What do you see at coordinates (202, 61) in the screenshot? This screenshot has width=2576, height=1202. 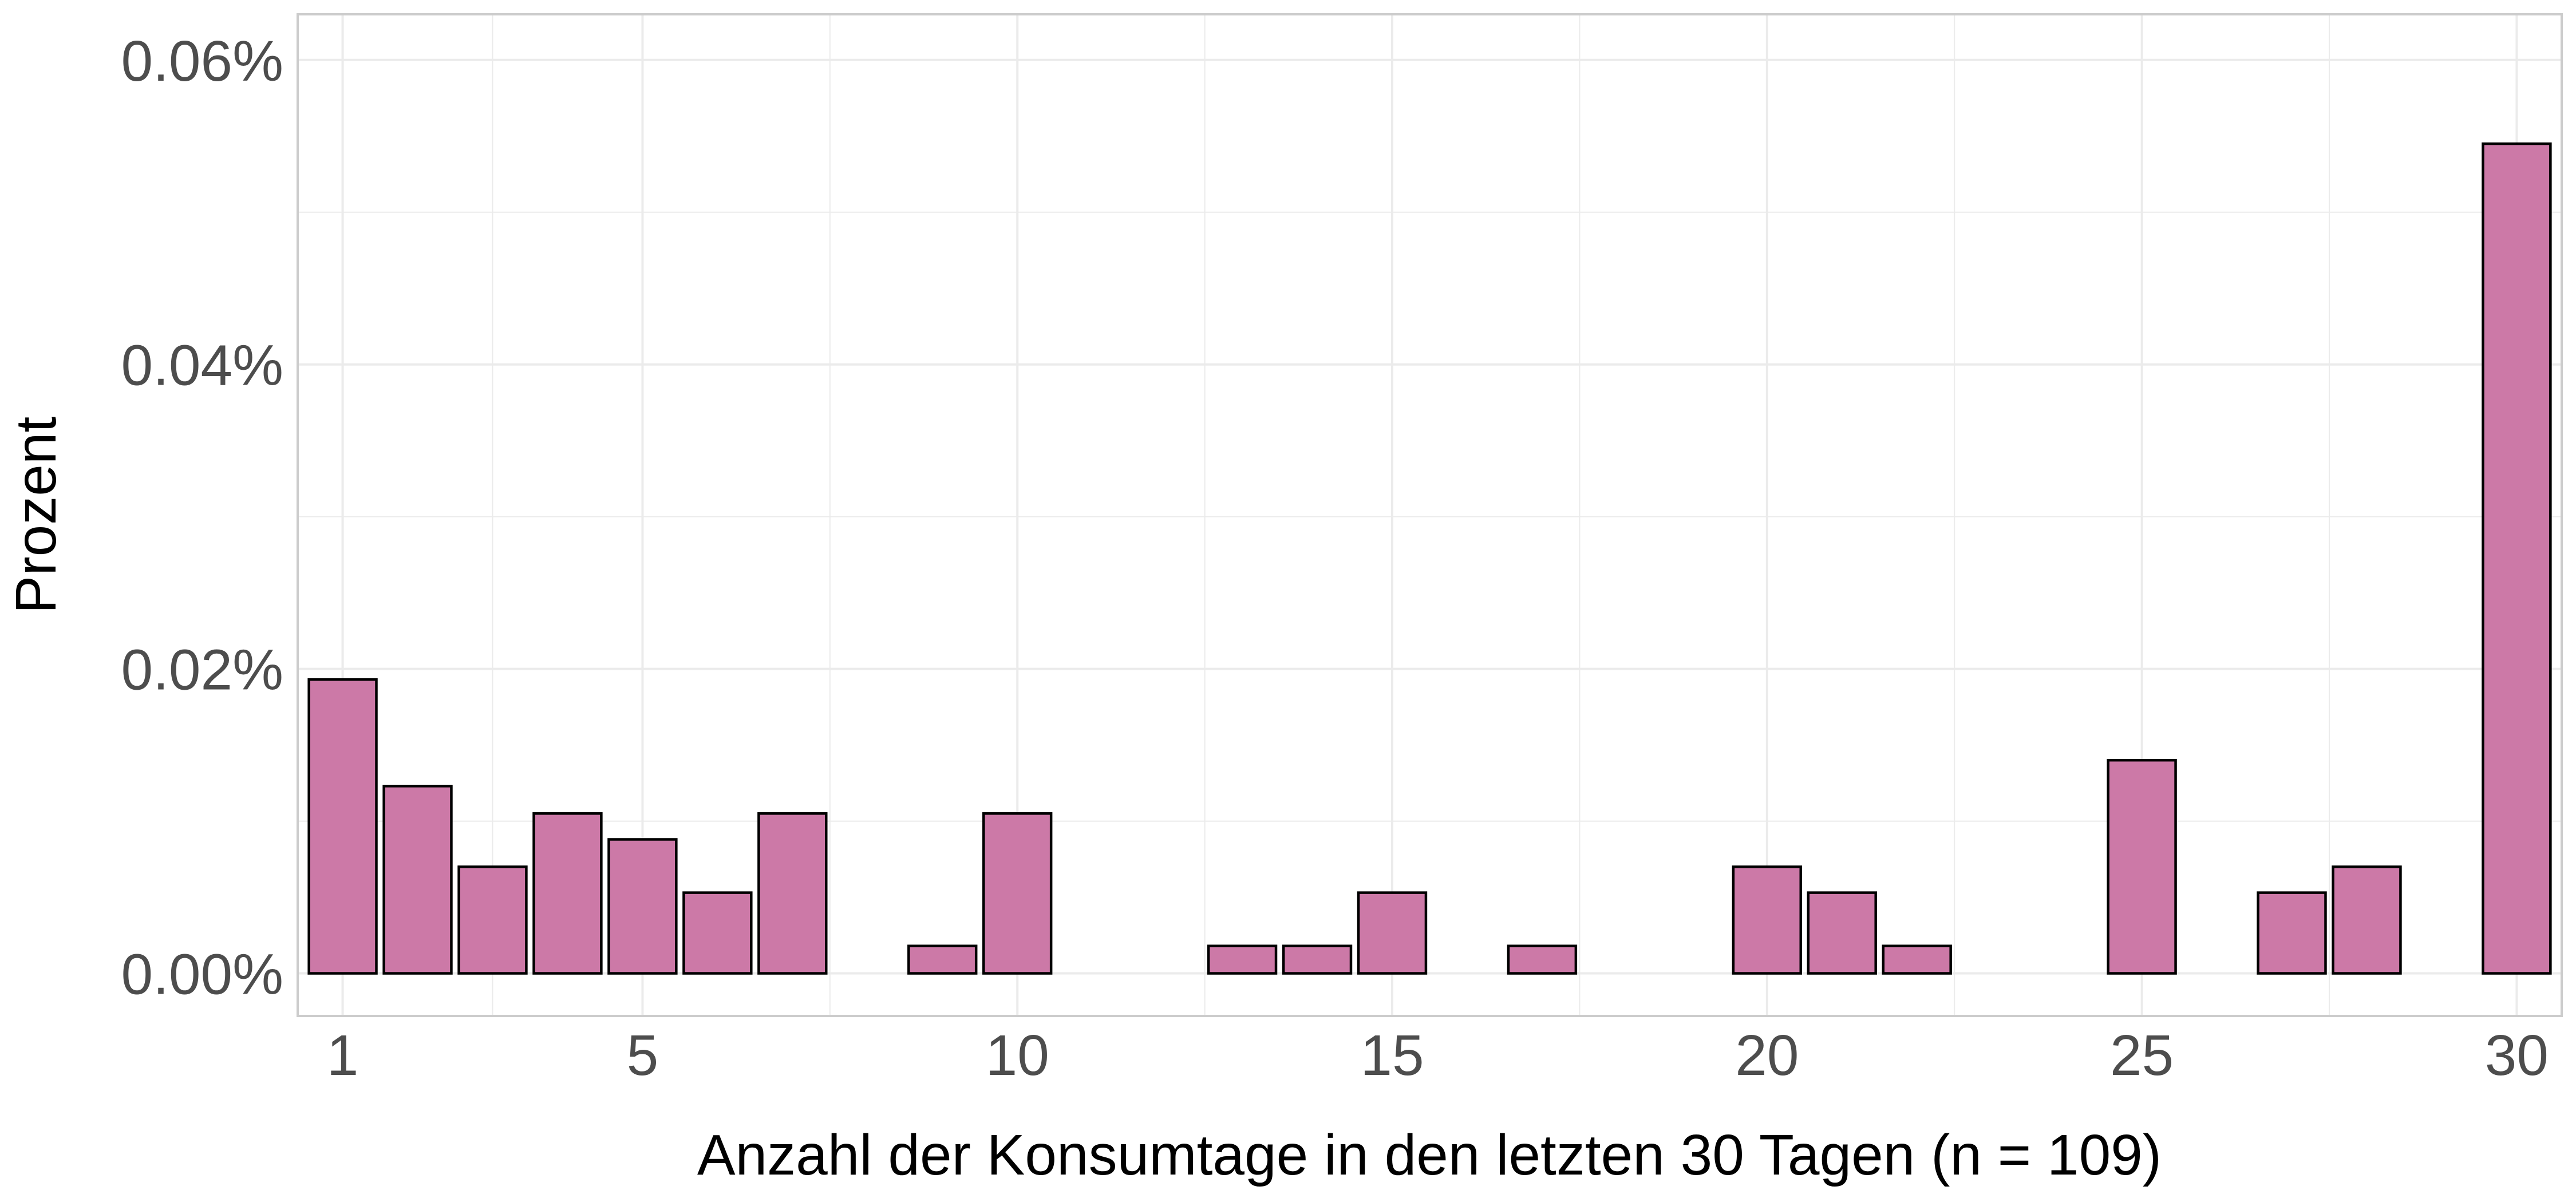 I see `y-tick-label: 0.06%` at bounding box center [202, 61].